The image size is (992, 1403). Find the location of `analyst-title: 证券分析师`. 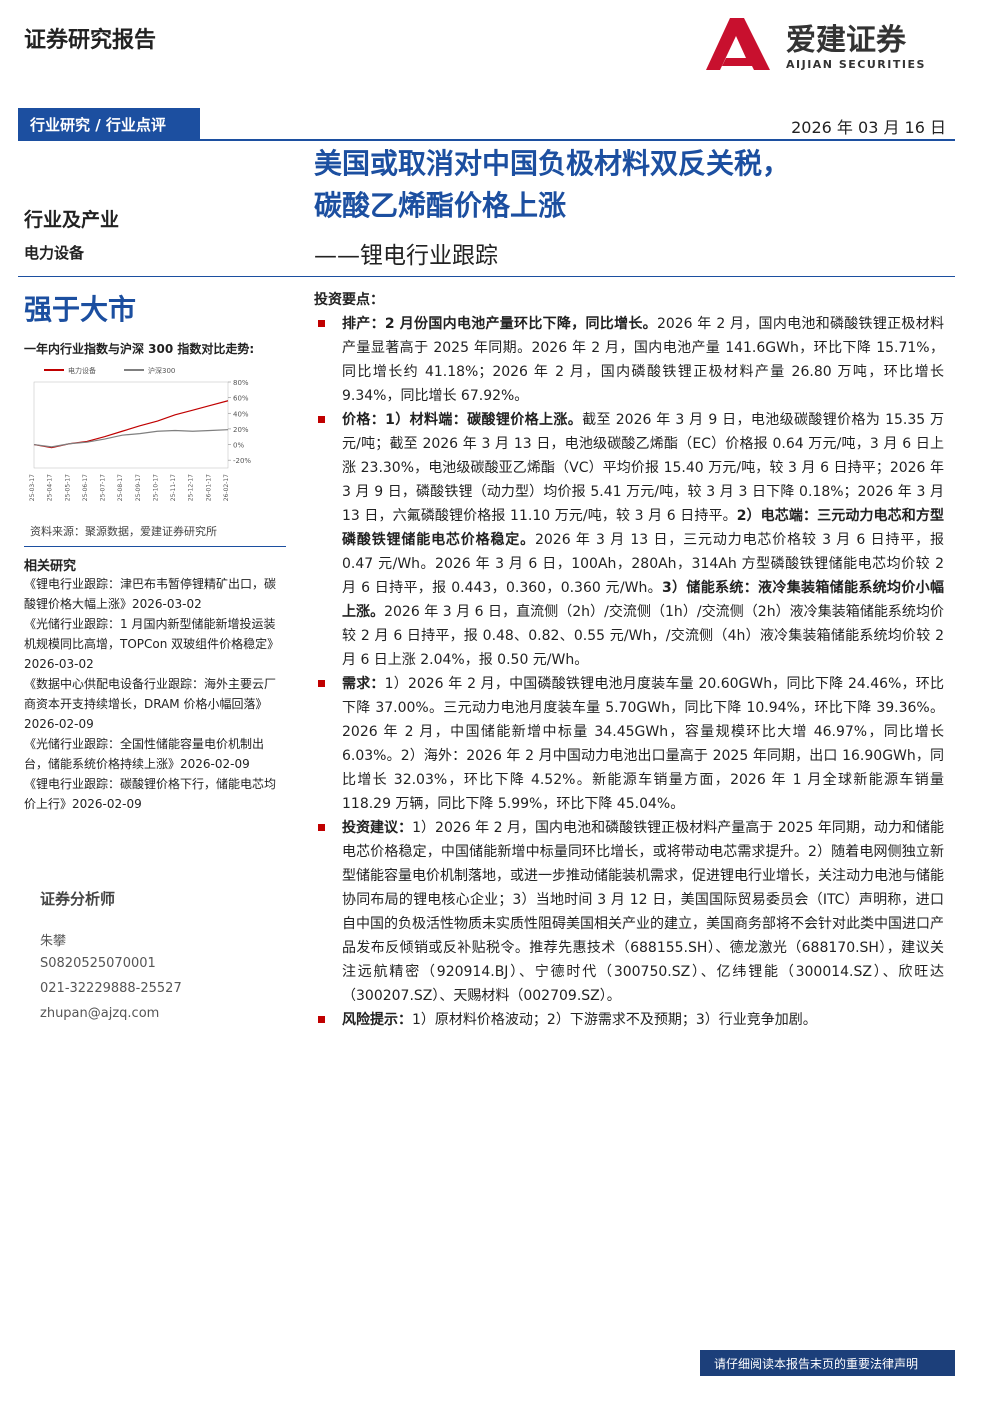

analyst-title: 证券分析师 is located at coordinates (78, 899).